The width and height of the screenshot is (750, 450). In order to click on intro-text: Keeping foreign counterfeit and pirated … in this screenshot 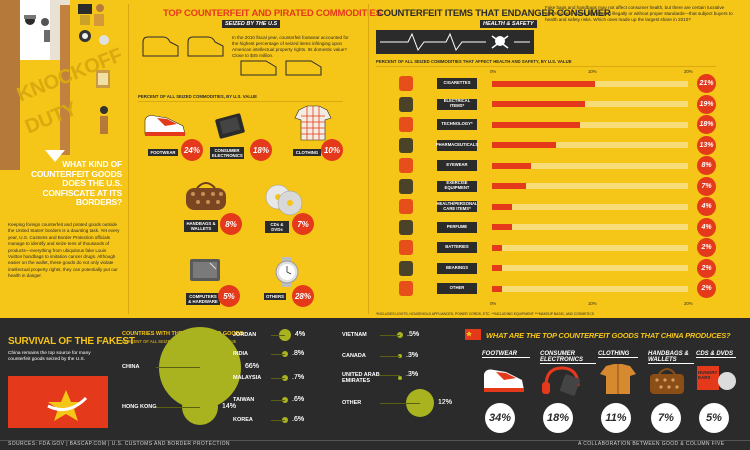, I will do `click(64, 250)`.